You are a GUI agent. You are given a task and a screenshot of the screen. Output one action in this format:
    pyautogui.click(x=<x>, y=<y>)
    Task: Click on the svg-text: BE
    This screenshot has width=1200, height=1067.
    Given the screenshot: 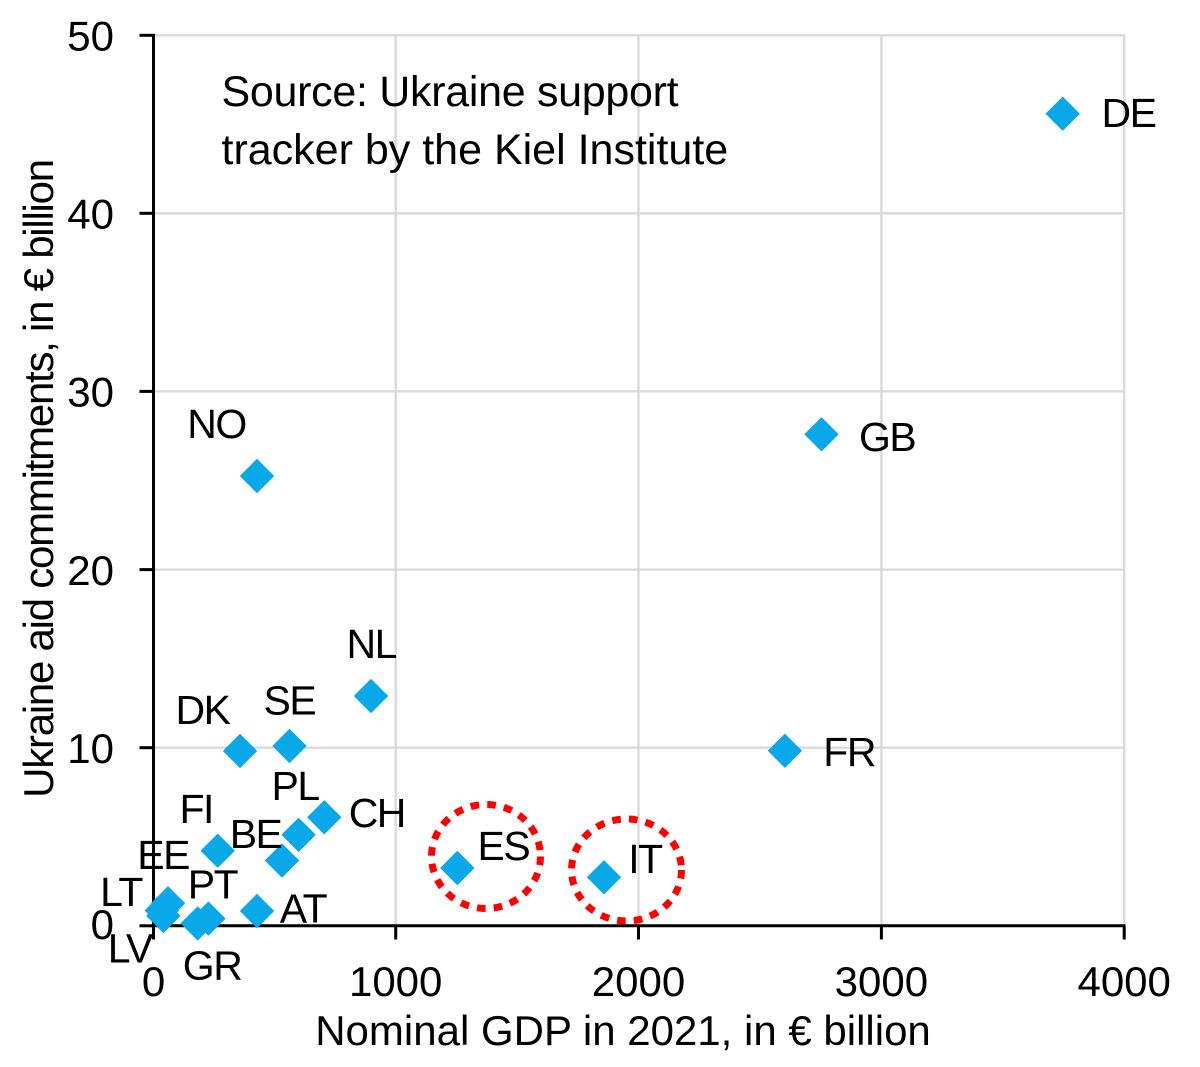 What is the action you would take?
    pyautogui.click(x=256, y=834)
    